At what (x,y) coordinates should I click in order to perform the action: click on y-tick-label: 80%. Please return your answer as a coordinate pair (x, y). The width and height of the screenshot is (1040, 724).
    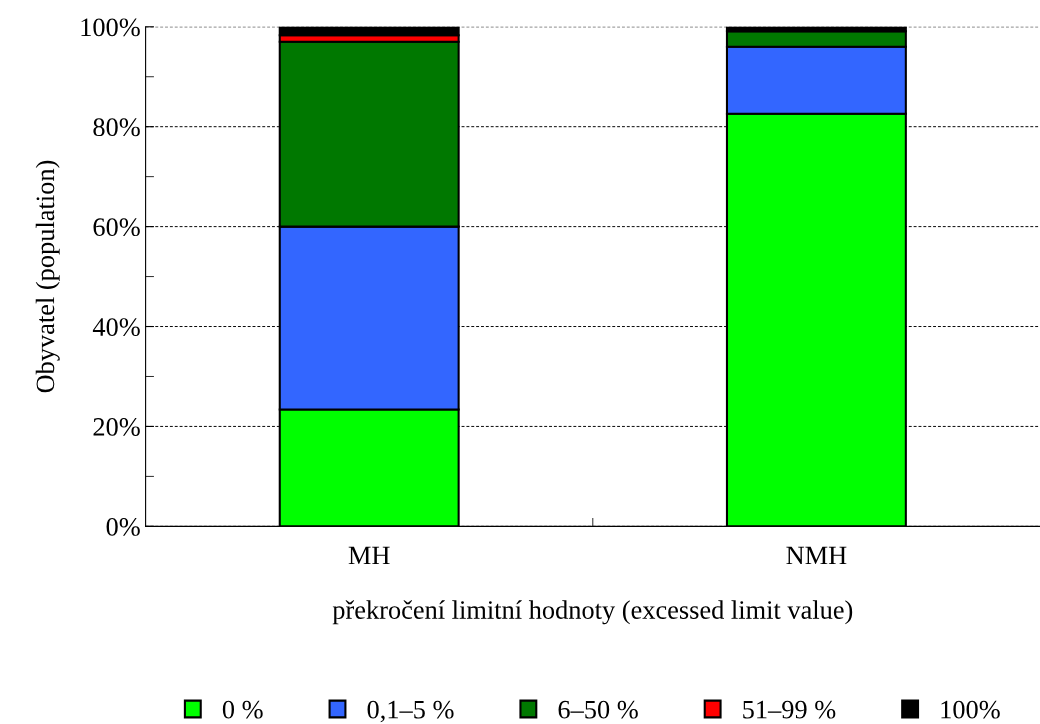
    Looking at the image, I should click on (116, 127).